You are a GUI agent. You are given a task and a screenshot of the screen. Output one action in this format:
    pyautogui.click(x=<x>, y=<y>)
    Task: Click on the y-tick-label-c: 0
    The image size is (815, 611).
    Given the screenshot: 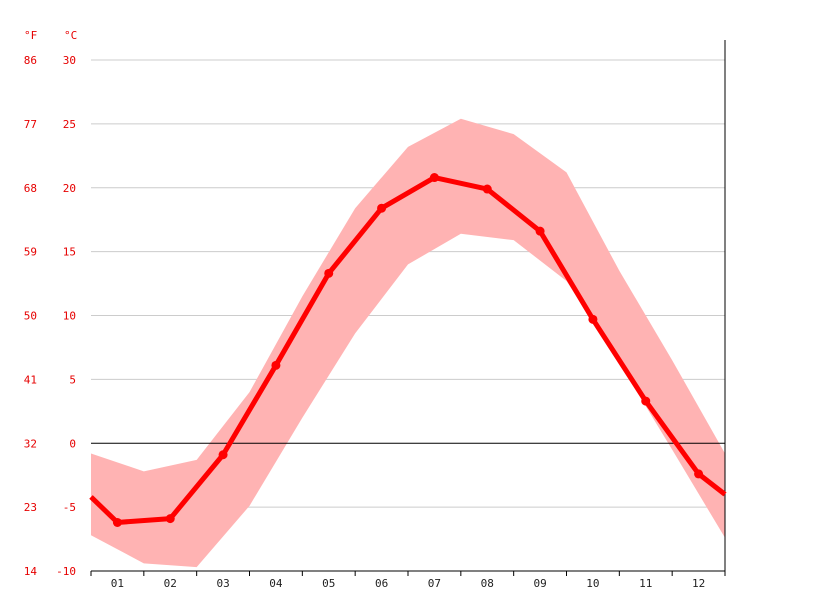 What is the action you would take?
    pyautogui.click(x=72, y=443)
    